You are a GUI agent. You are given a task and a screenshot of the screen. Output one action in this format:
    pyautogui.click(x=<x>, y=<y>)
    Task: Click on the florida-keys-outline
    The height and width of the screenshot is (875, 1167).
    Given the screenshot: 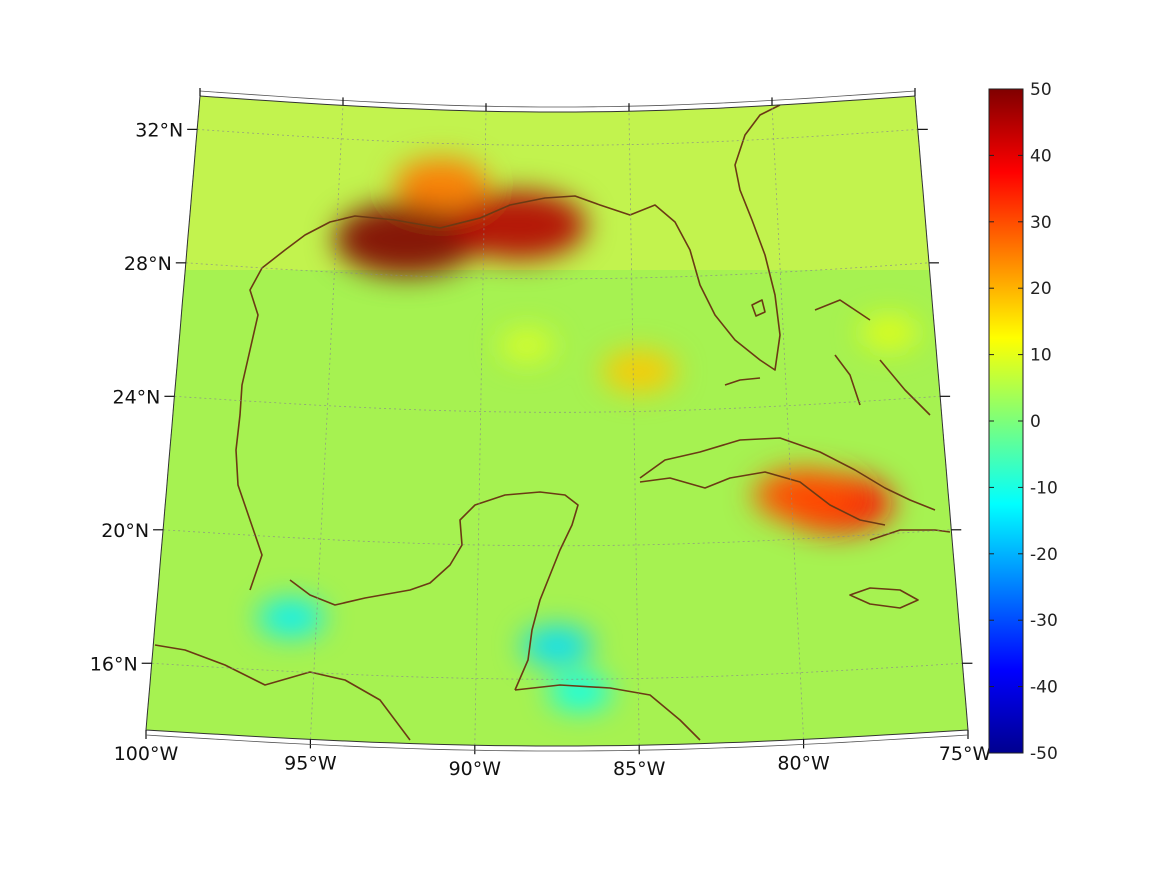 What is the action you would take?
    pyautogui.click(x=742, y=381)
    